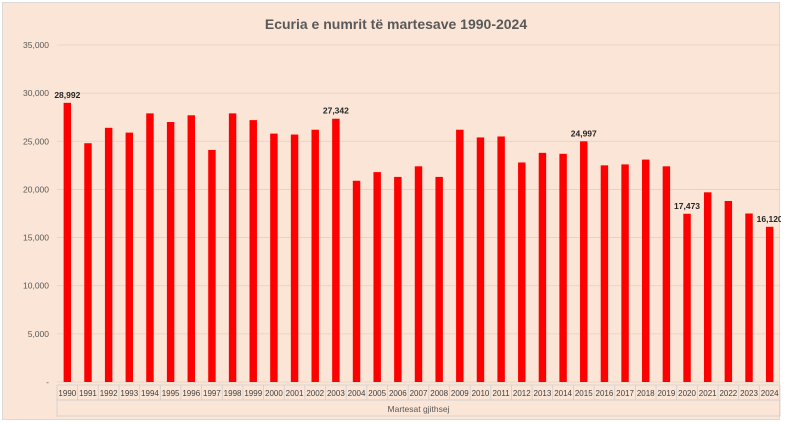 The image size is (792, 425). Describe the element at coordinates (36, 141) in the screenshot. I see `y-tick-label: 25,000` at that location.